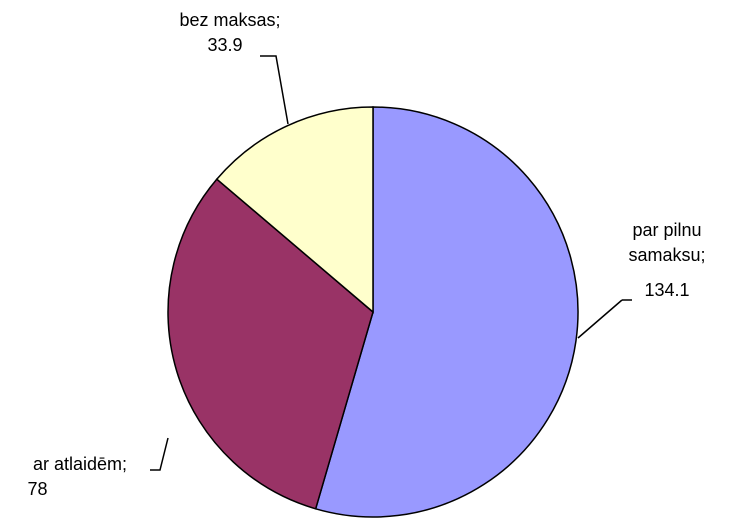 The image size is (739, 518). Describe the element at coordinates (37, 489) in the screenshot. I see `value-label: 78` at that location.